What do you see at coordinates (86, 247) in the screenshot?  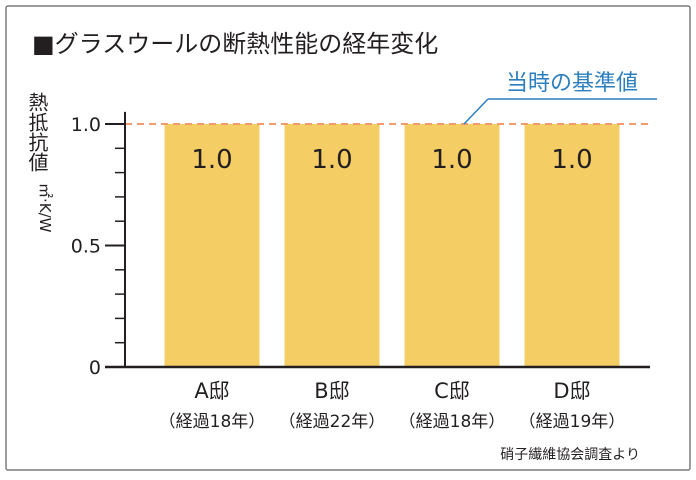 I see `y-tick-label: 0.5` at bounding box center [86, 247].